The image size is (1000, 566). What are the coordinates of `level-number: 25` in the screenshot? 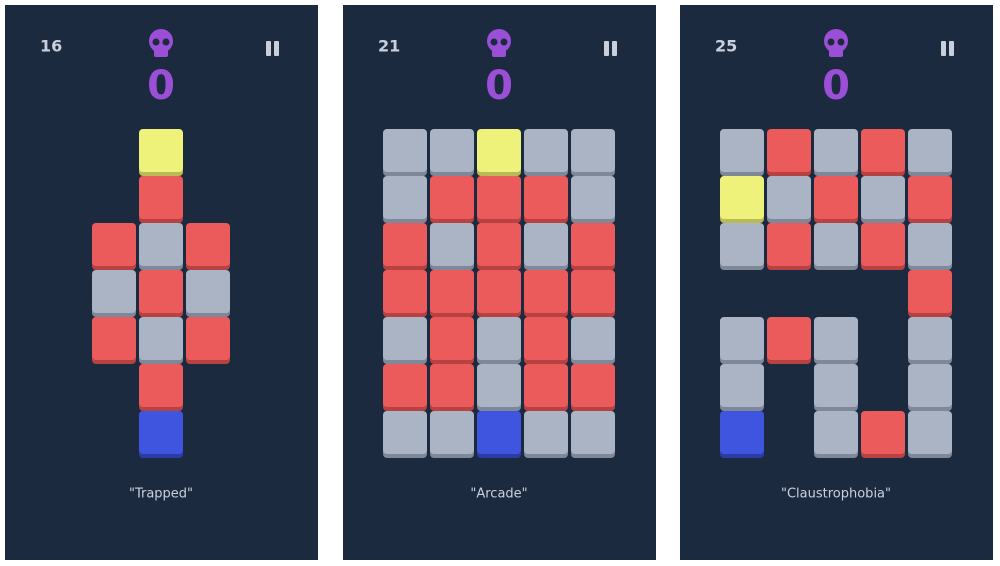 It's located at (726, 46).